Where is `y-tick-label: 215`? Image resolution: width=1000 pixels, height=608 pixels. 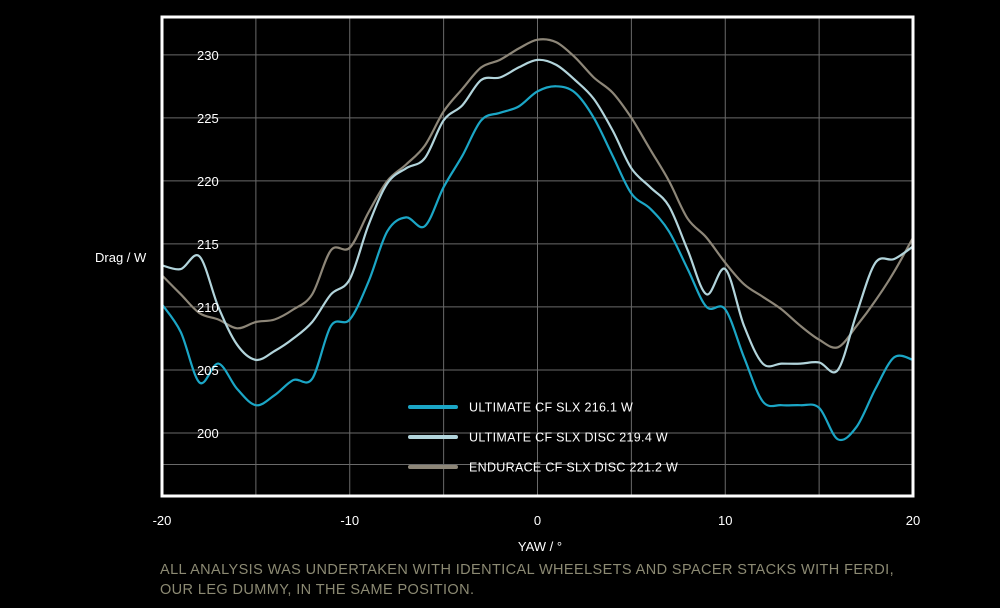 y-tick-label: 215 is located at coordinates (208, 244).